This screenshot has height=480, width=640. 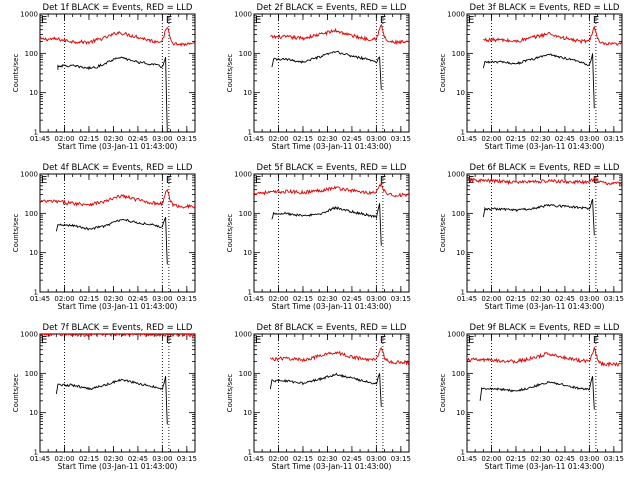 I want to click on panel-title: Det 8f BLACK = Events, RED = LLD, so click(x=332, y=328).